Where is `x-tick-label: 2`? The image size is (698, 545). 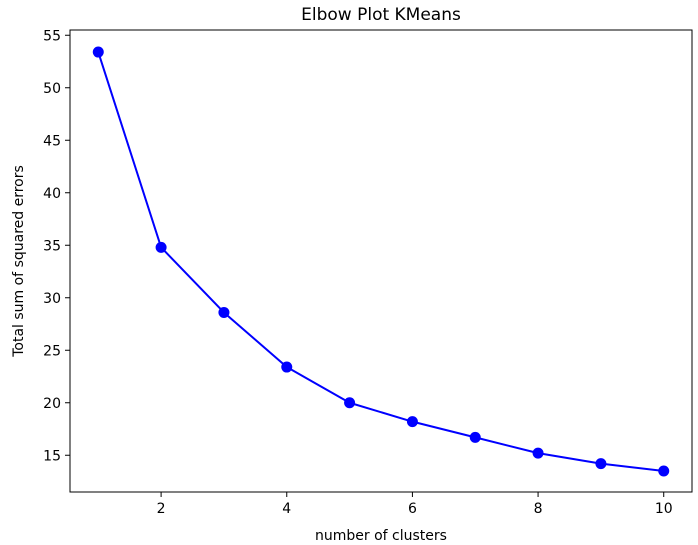
x-tick-label: 2 is located at coordinates (161, 509).